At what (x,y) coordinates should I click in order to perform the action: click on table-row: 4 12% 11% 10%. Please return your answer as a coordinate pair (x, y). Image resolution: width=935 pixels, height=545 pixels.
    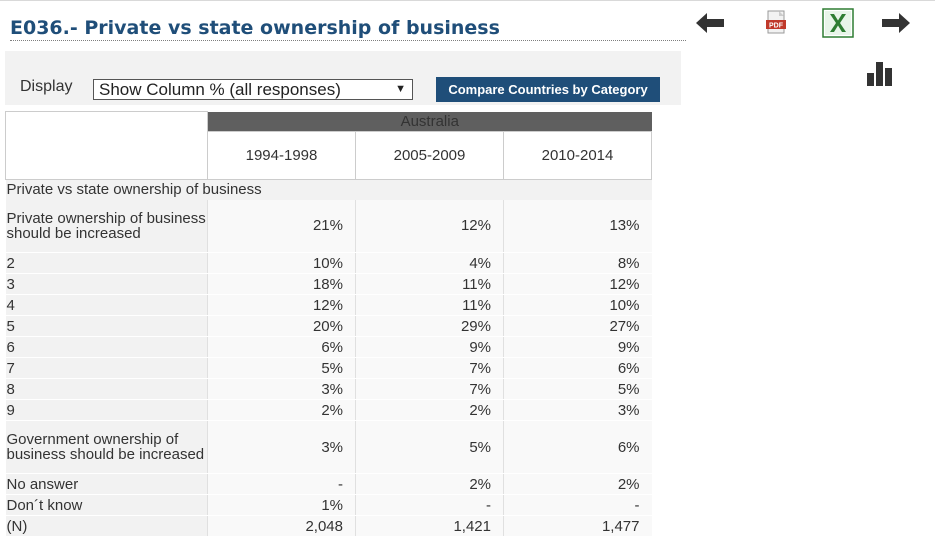
    Looking at the image, I should click on (328, 305).